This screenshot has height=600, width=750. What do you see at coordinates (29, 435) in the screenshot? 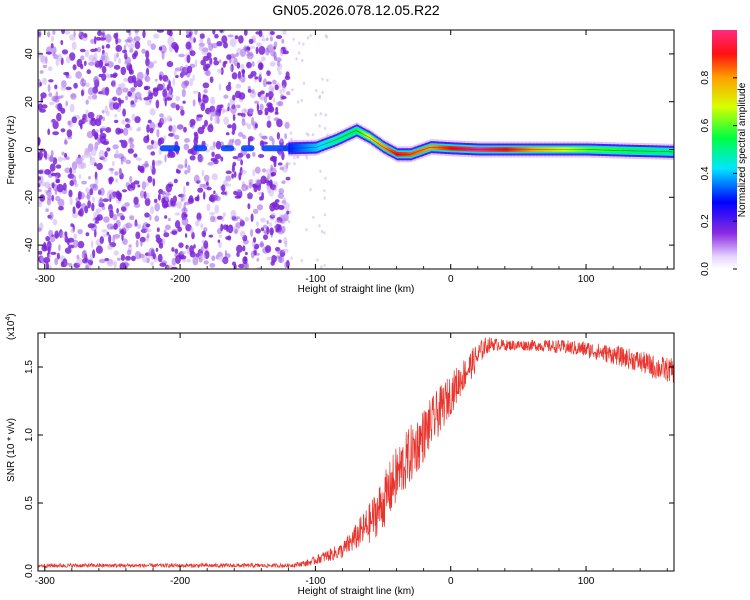
I see `y-tick-label: 1.0` at bounding box center [29, 435].